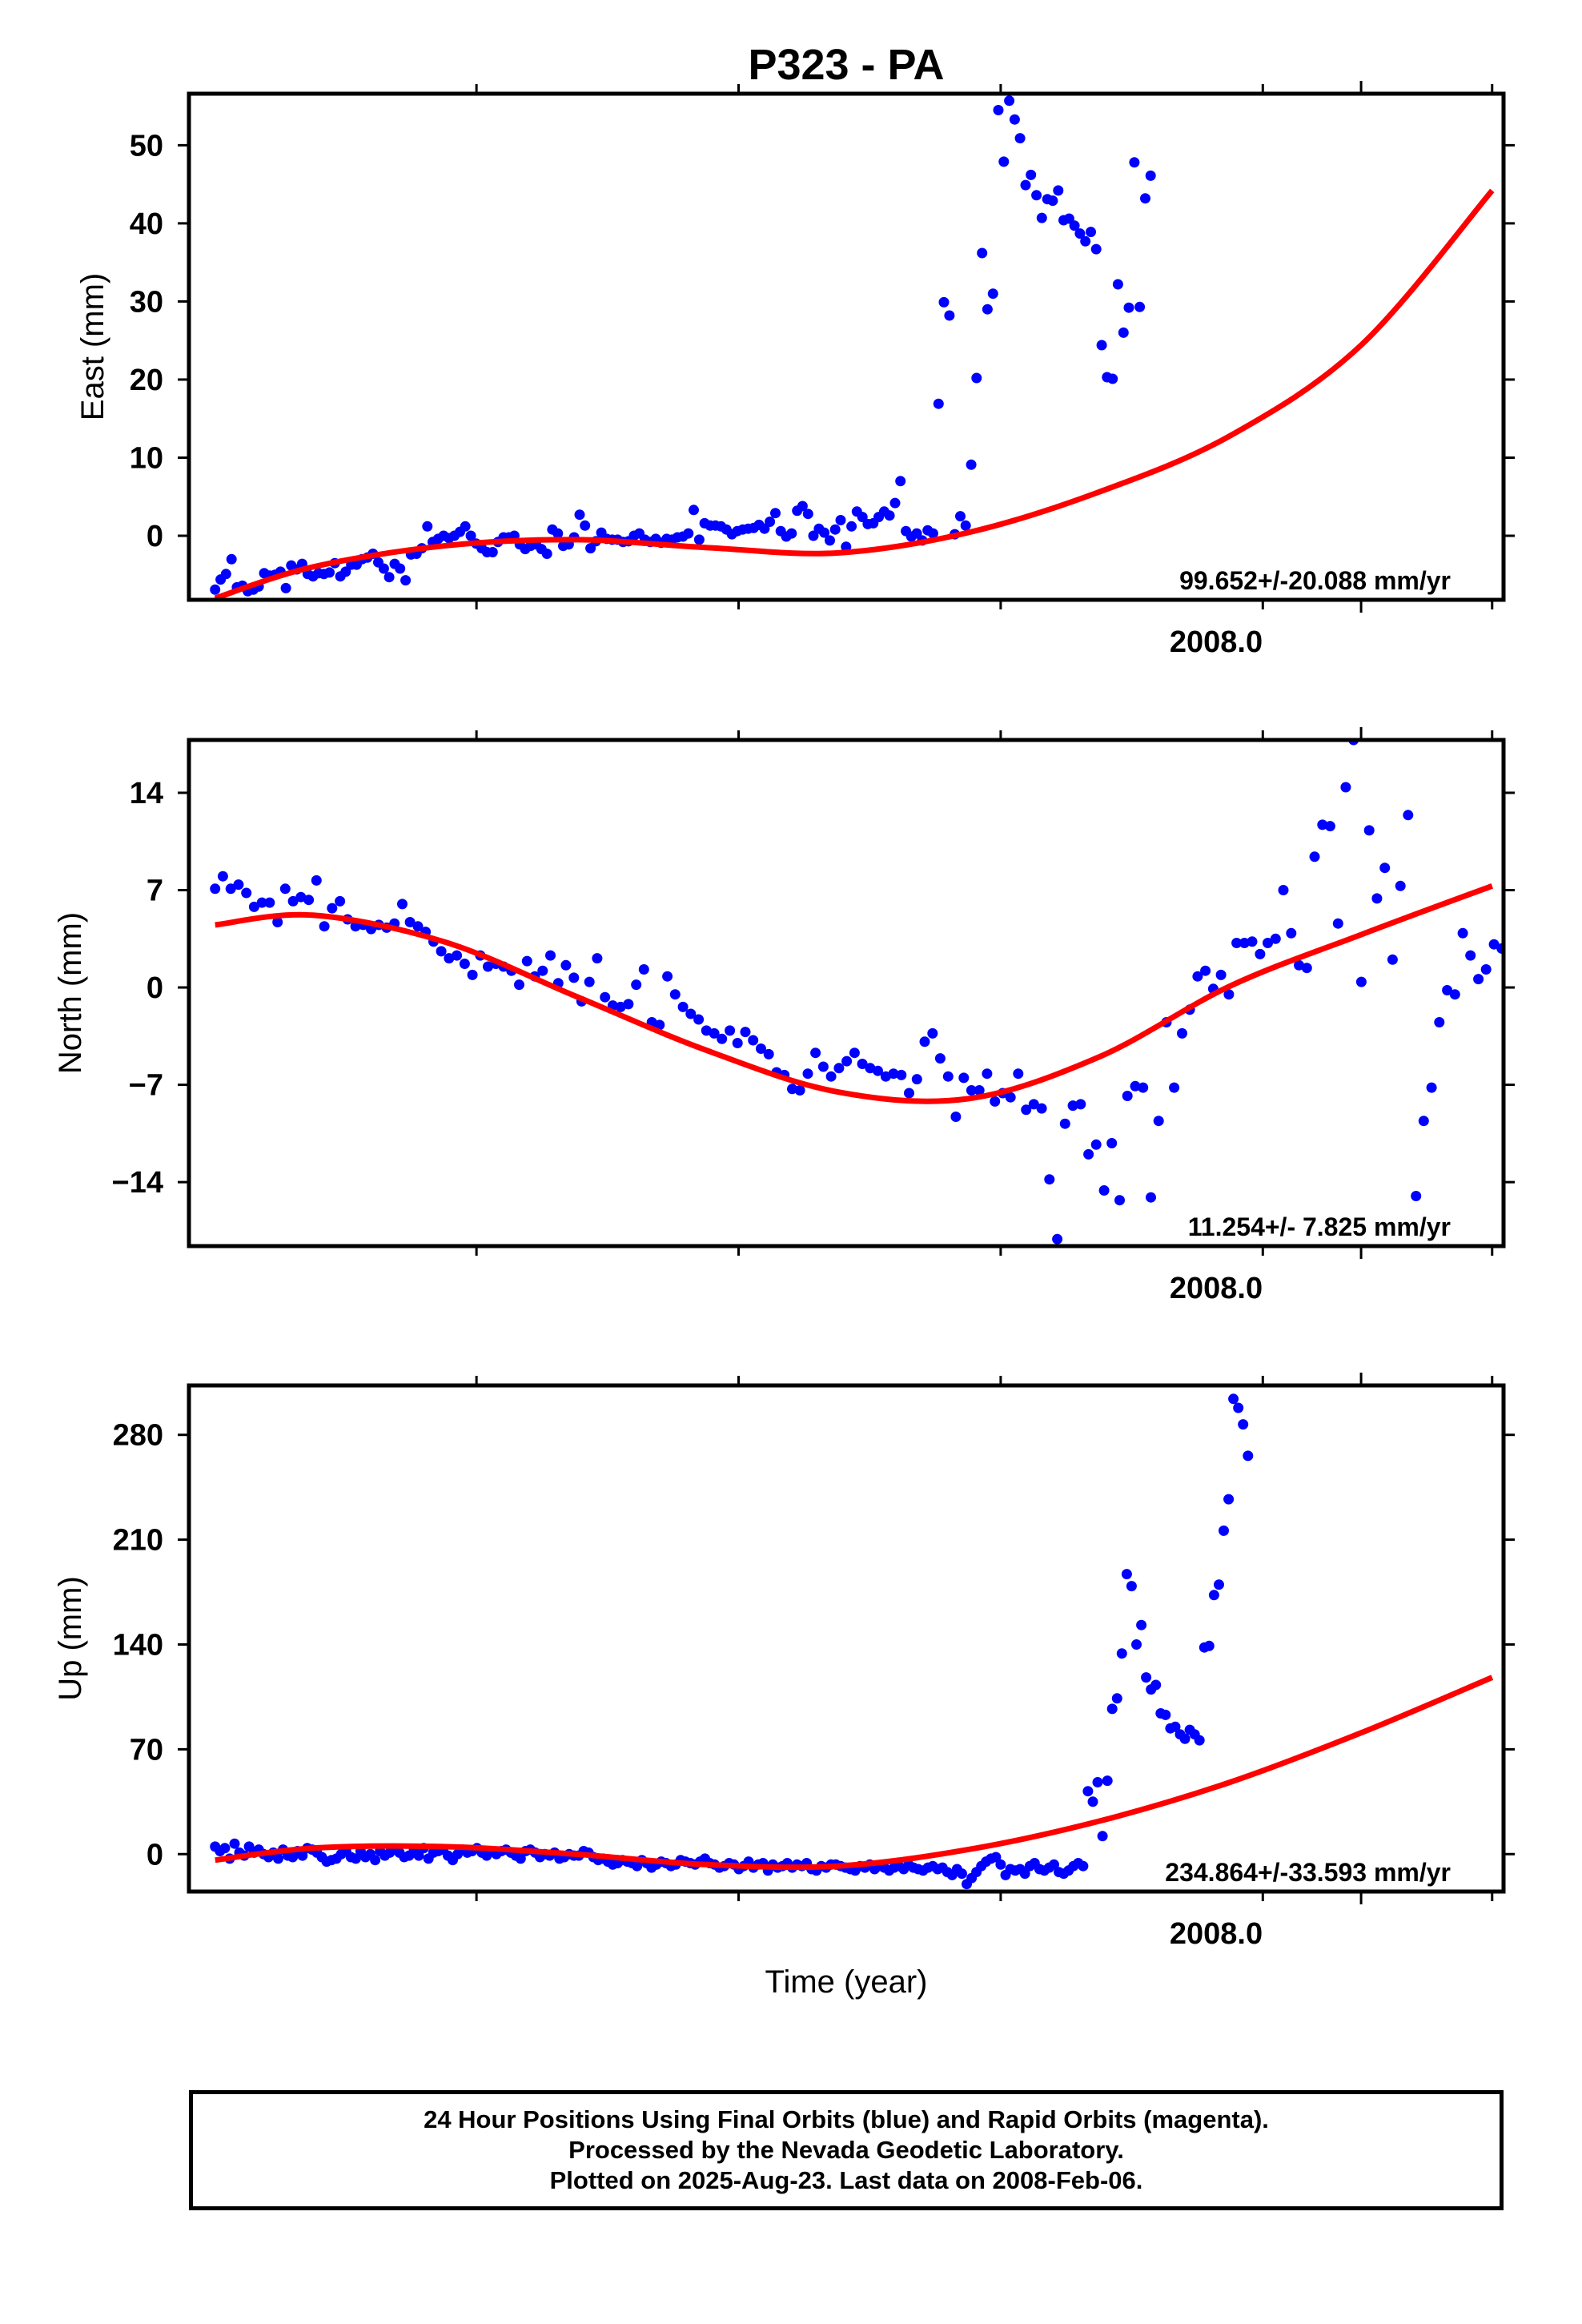 The width and height of the screenshot is (1582, 2324). I want to click on north-y-tick-label: 14, so click(146, 793).